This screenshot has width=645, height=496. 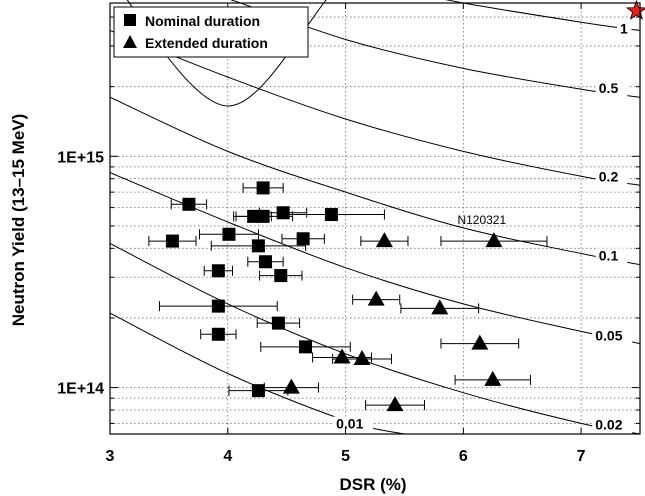 I want to click on x-tick-label: 6, so click(x=463, y=456).